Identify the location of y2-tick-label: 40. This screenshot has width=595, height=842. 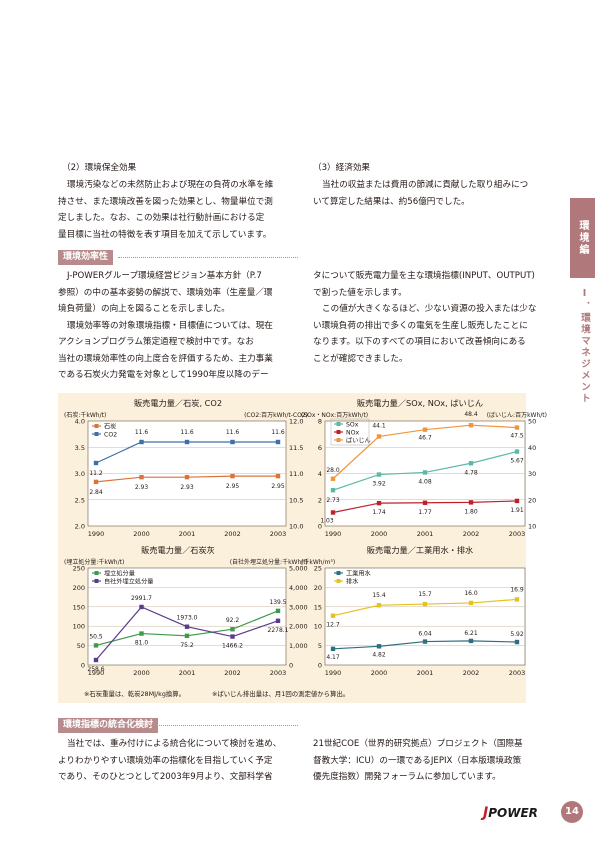
(532, 448).